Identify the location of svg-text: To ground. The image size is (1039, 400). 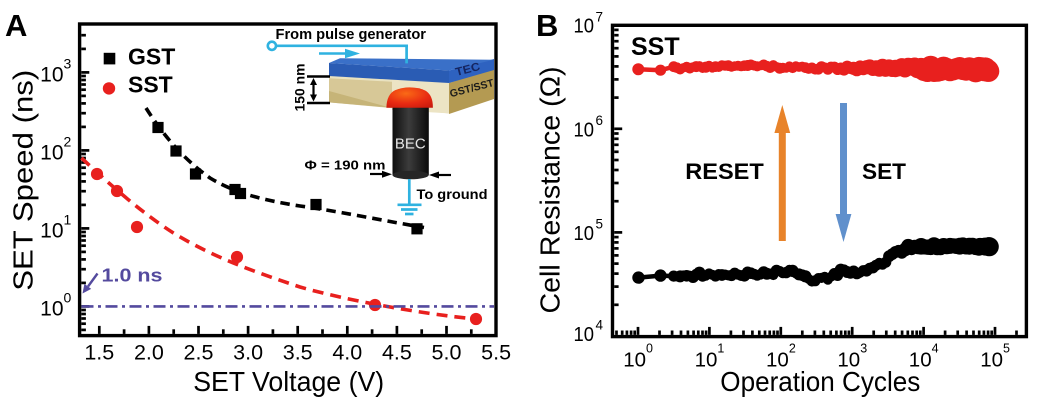
(452, 194).